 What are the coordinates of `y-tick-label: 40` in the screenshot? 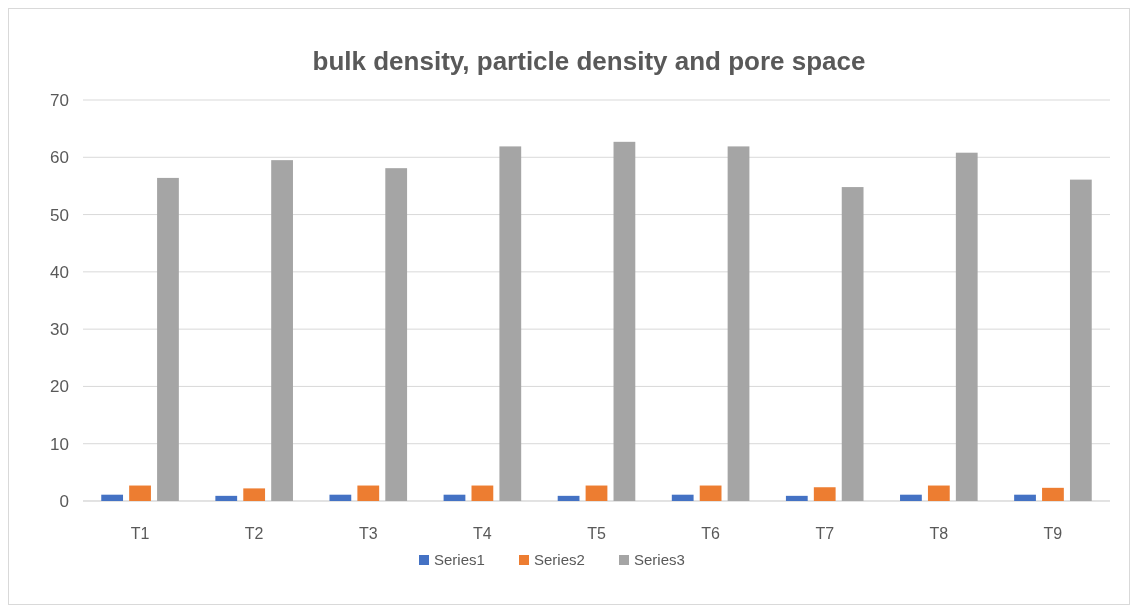 It's located at (59, 272).